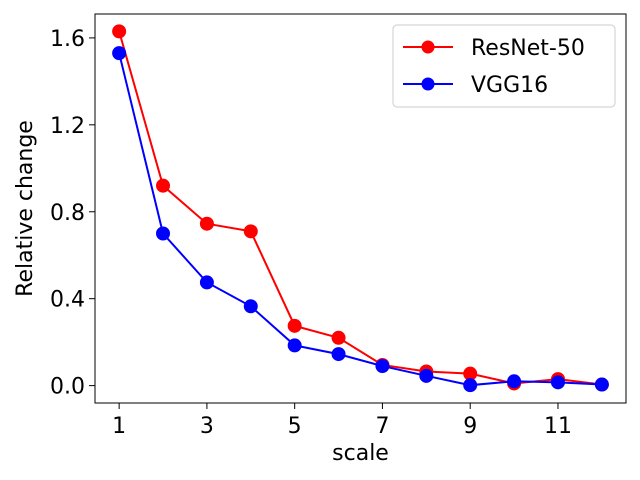 This screenshot has width=640, height=480. Describe the element at coordinates (25, 208) in the screenshot. I see `y-axis-label: Relative change` at that location.